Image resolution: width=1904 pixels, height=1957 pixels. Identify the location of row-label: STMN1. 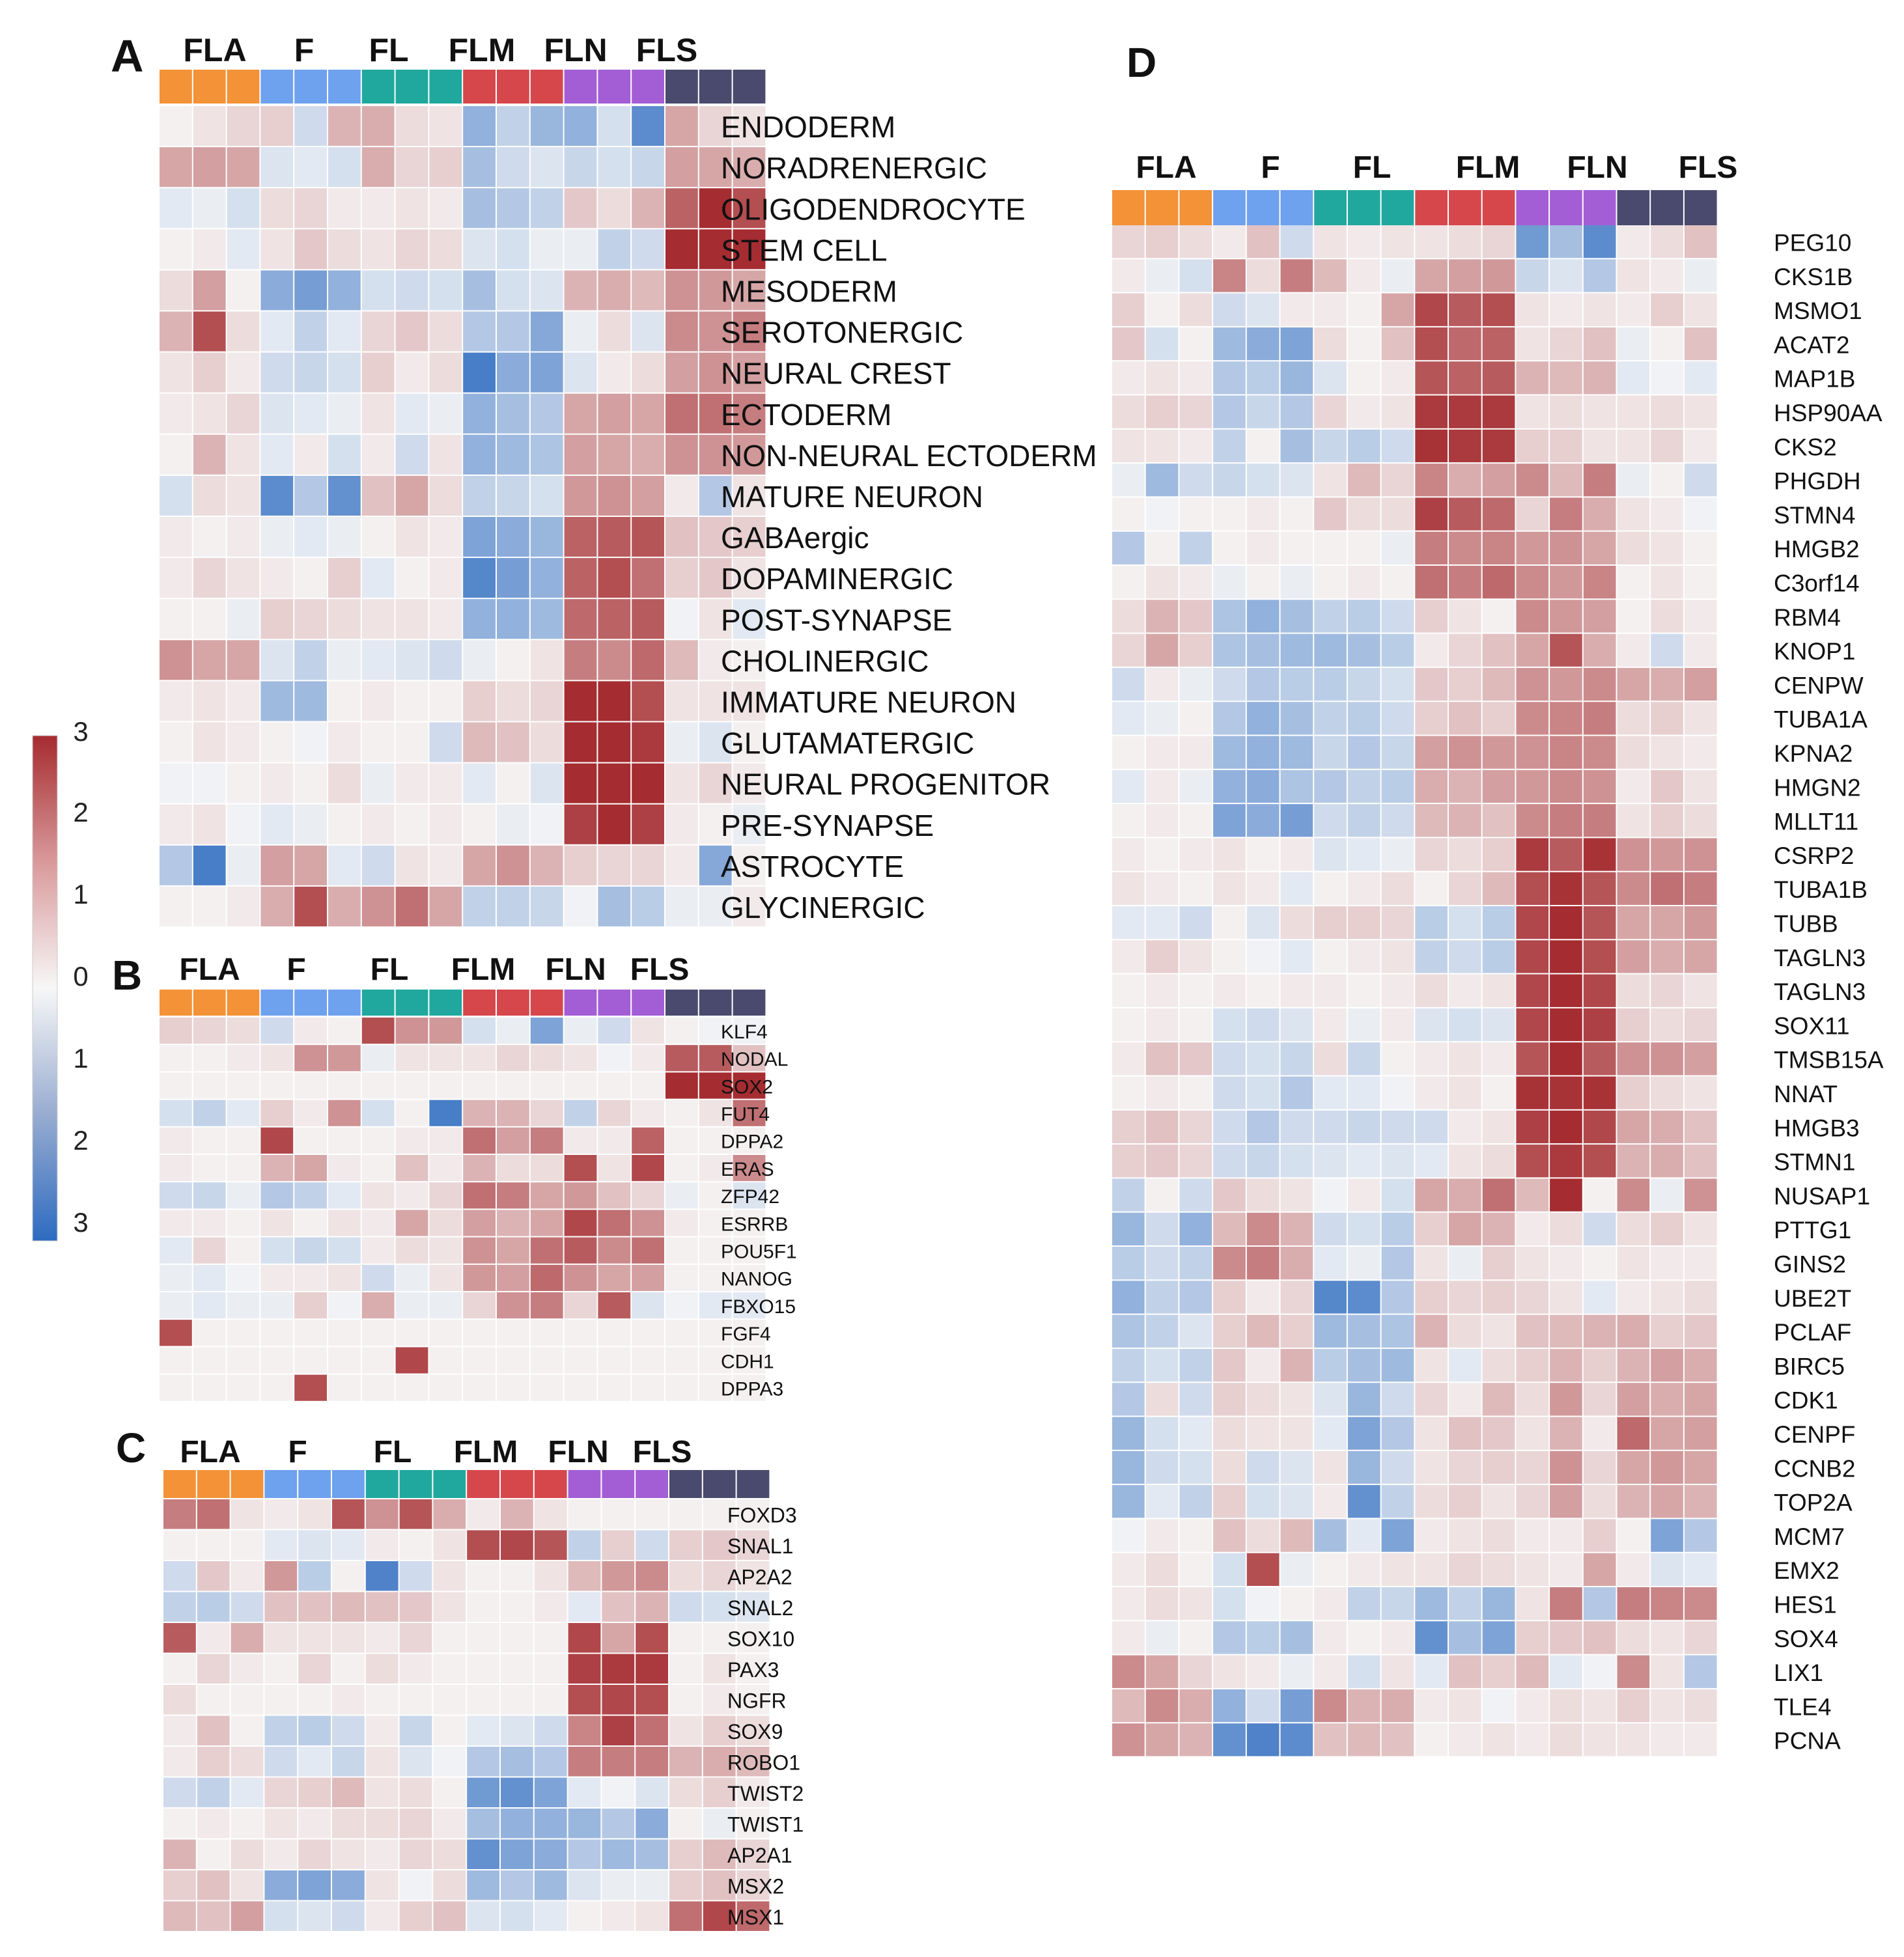
(1815, 1162).